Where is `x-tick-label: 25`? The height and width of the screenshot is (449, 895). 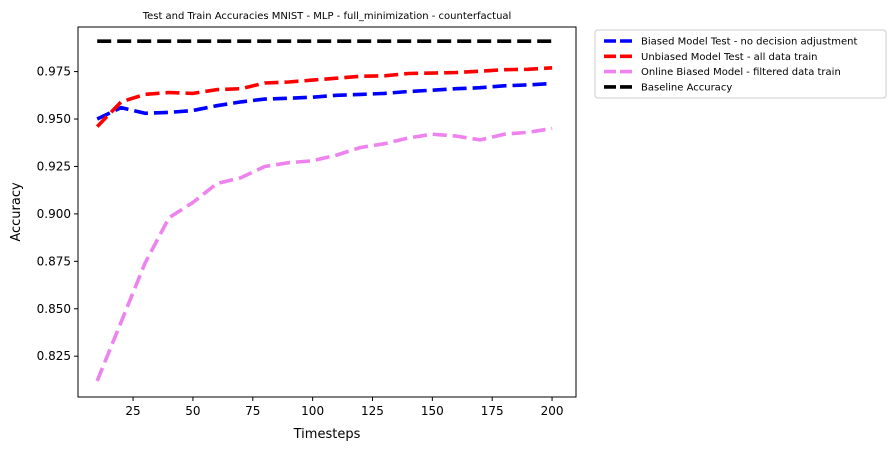
x-tick-label: 25 is located at coordinates (132, 411).